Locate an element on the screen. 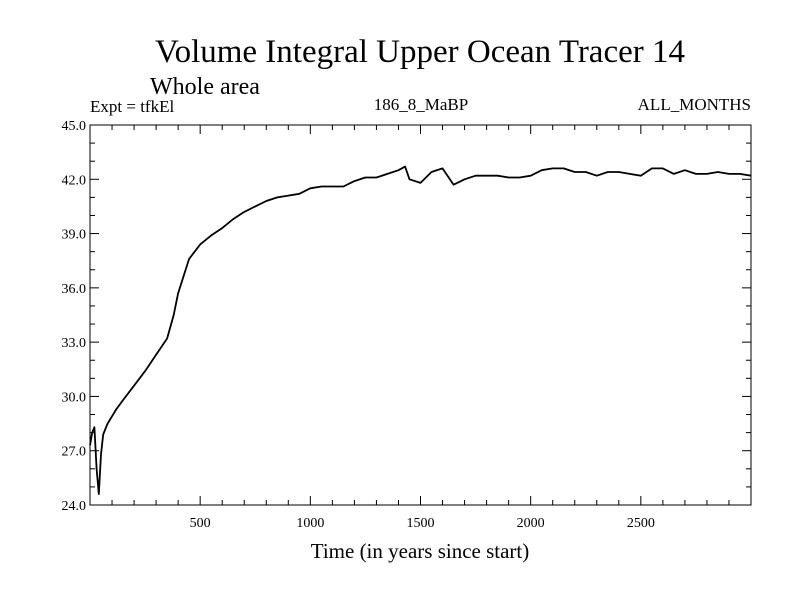 The width and height of the screenshot is (800, 600). y-tick-label: 42.0 is located at coordinates (74, 180).